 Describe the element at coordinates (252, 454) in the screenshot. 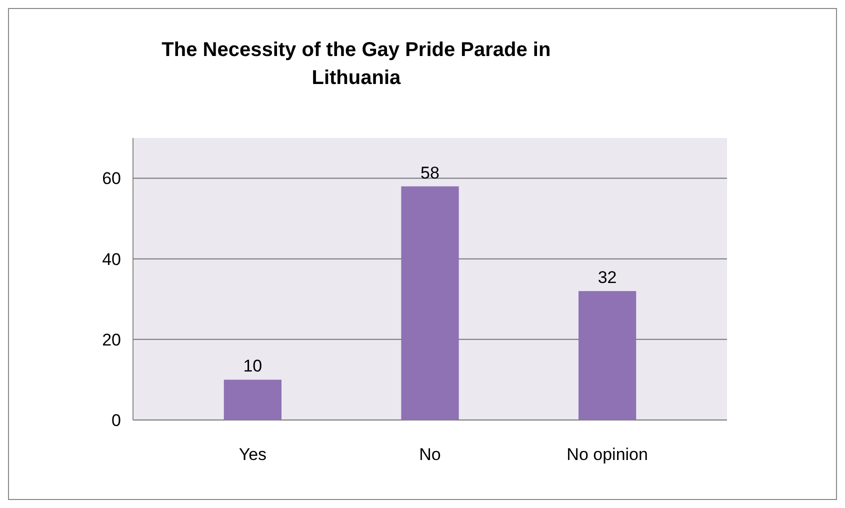

I see `x-tick-label: Yes` at that location.